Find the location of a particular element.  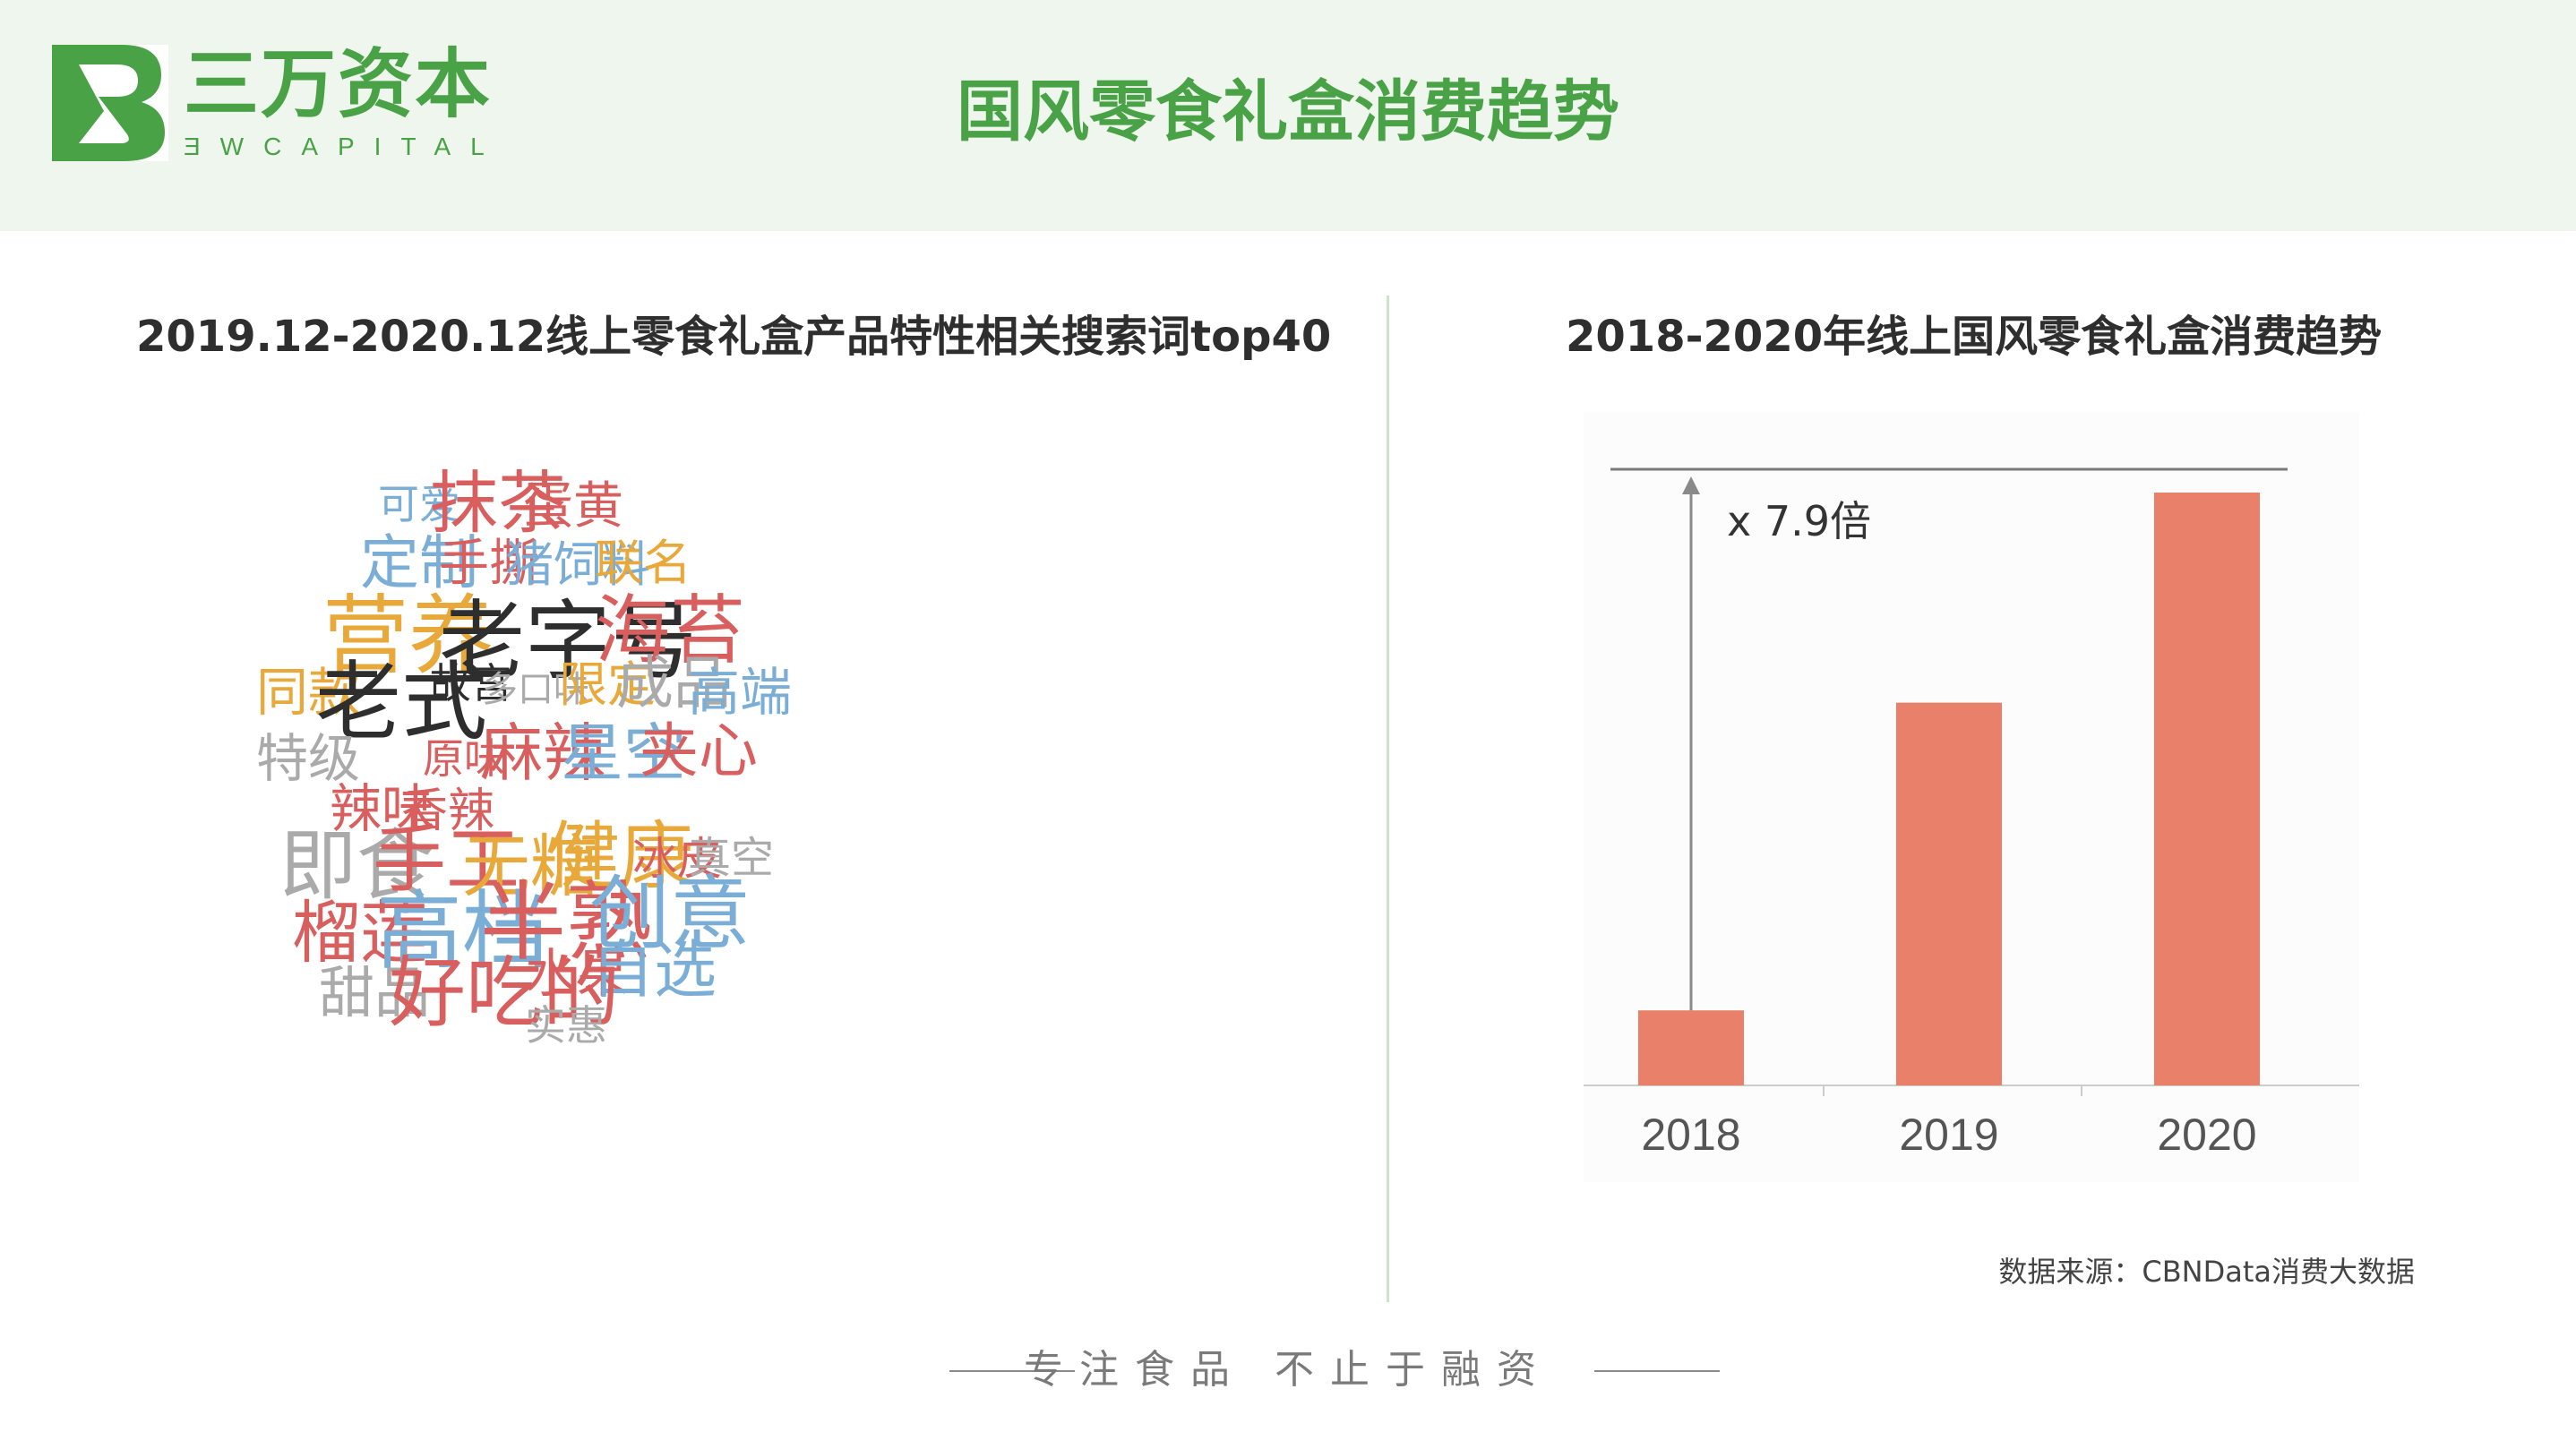

cloud-word: 麻辣 is located at coordinates (542, 753).